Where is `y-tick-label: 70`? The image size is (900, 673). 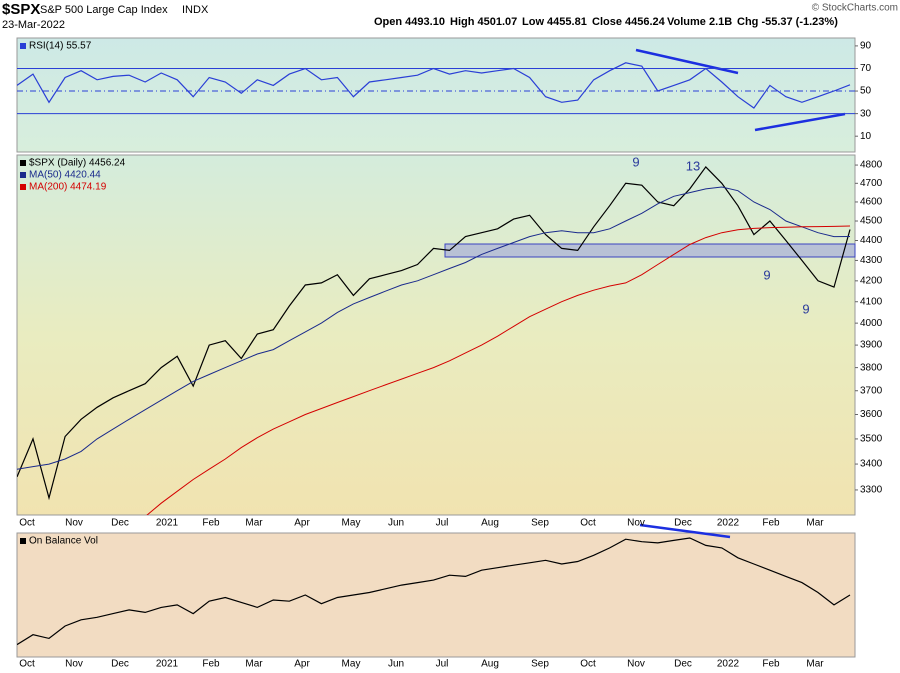
y-tick-label: 70 is located at coordinates (866, 68).